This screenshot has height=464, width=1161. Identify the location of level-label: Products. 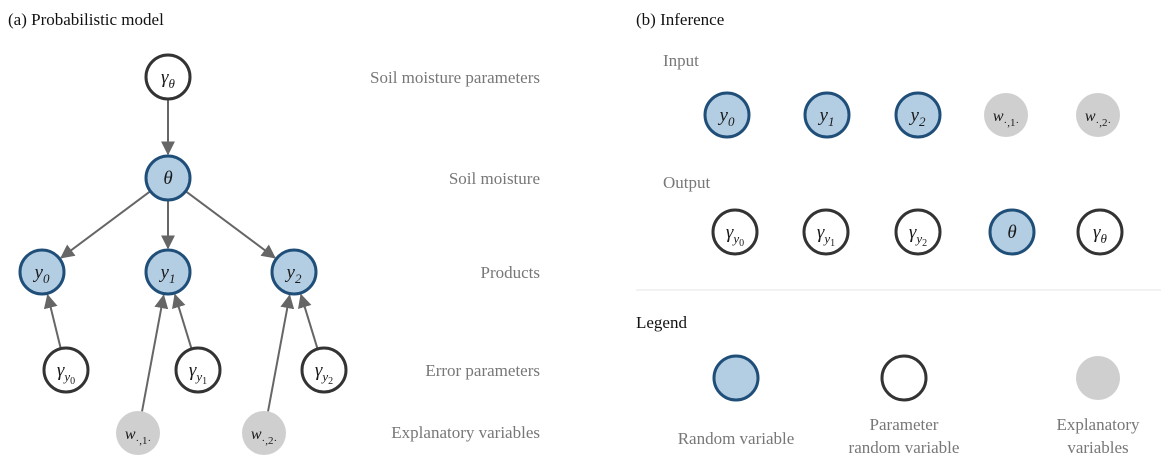
(511, 272).